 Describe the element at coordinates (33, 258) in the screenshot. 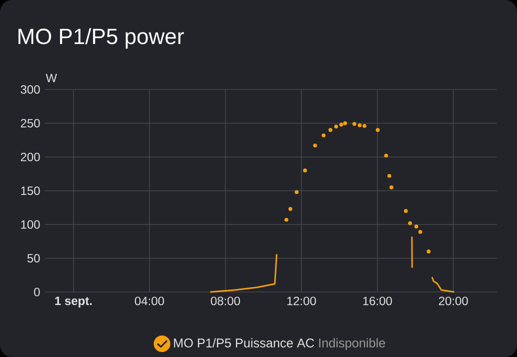

I see `y-tick-label: 50` at that location.